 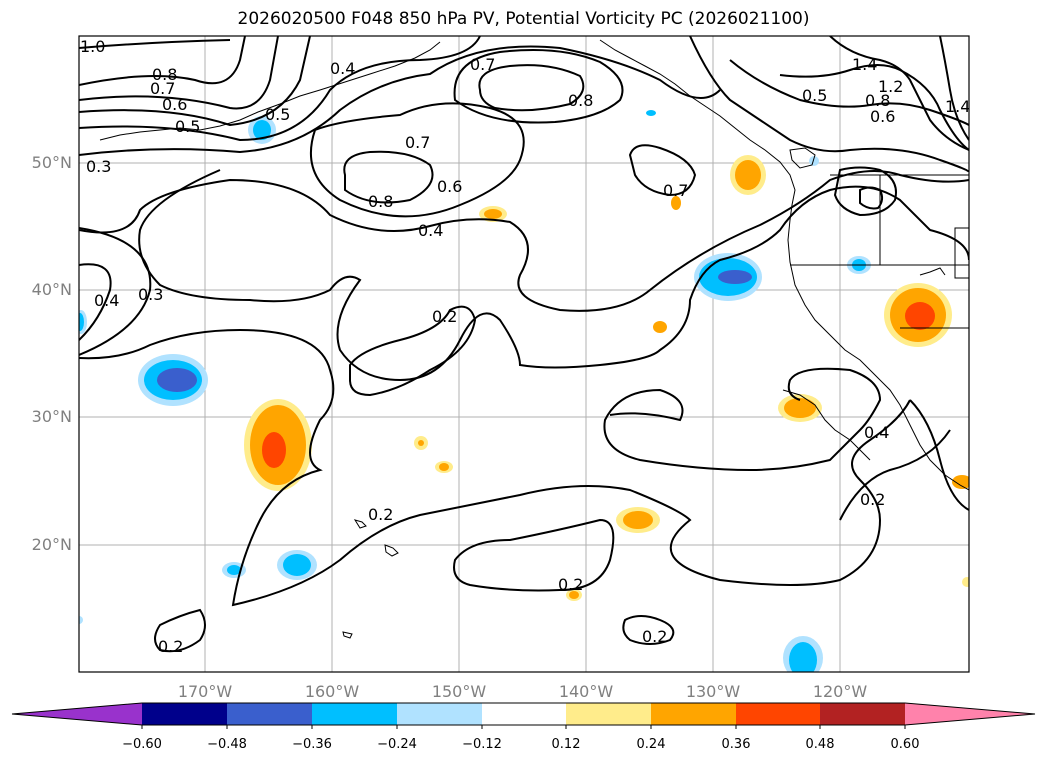 I want to click on lon-label: 140°W, so click(x=586, y=691).